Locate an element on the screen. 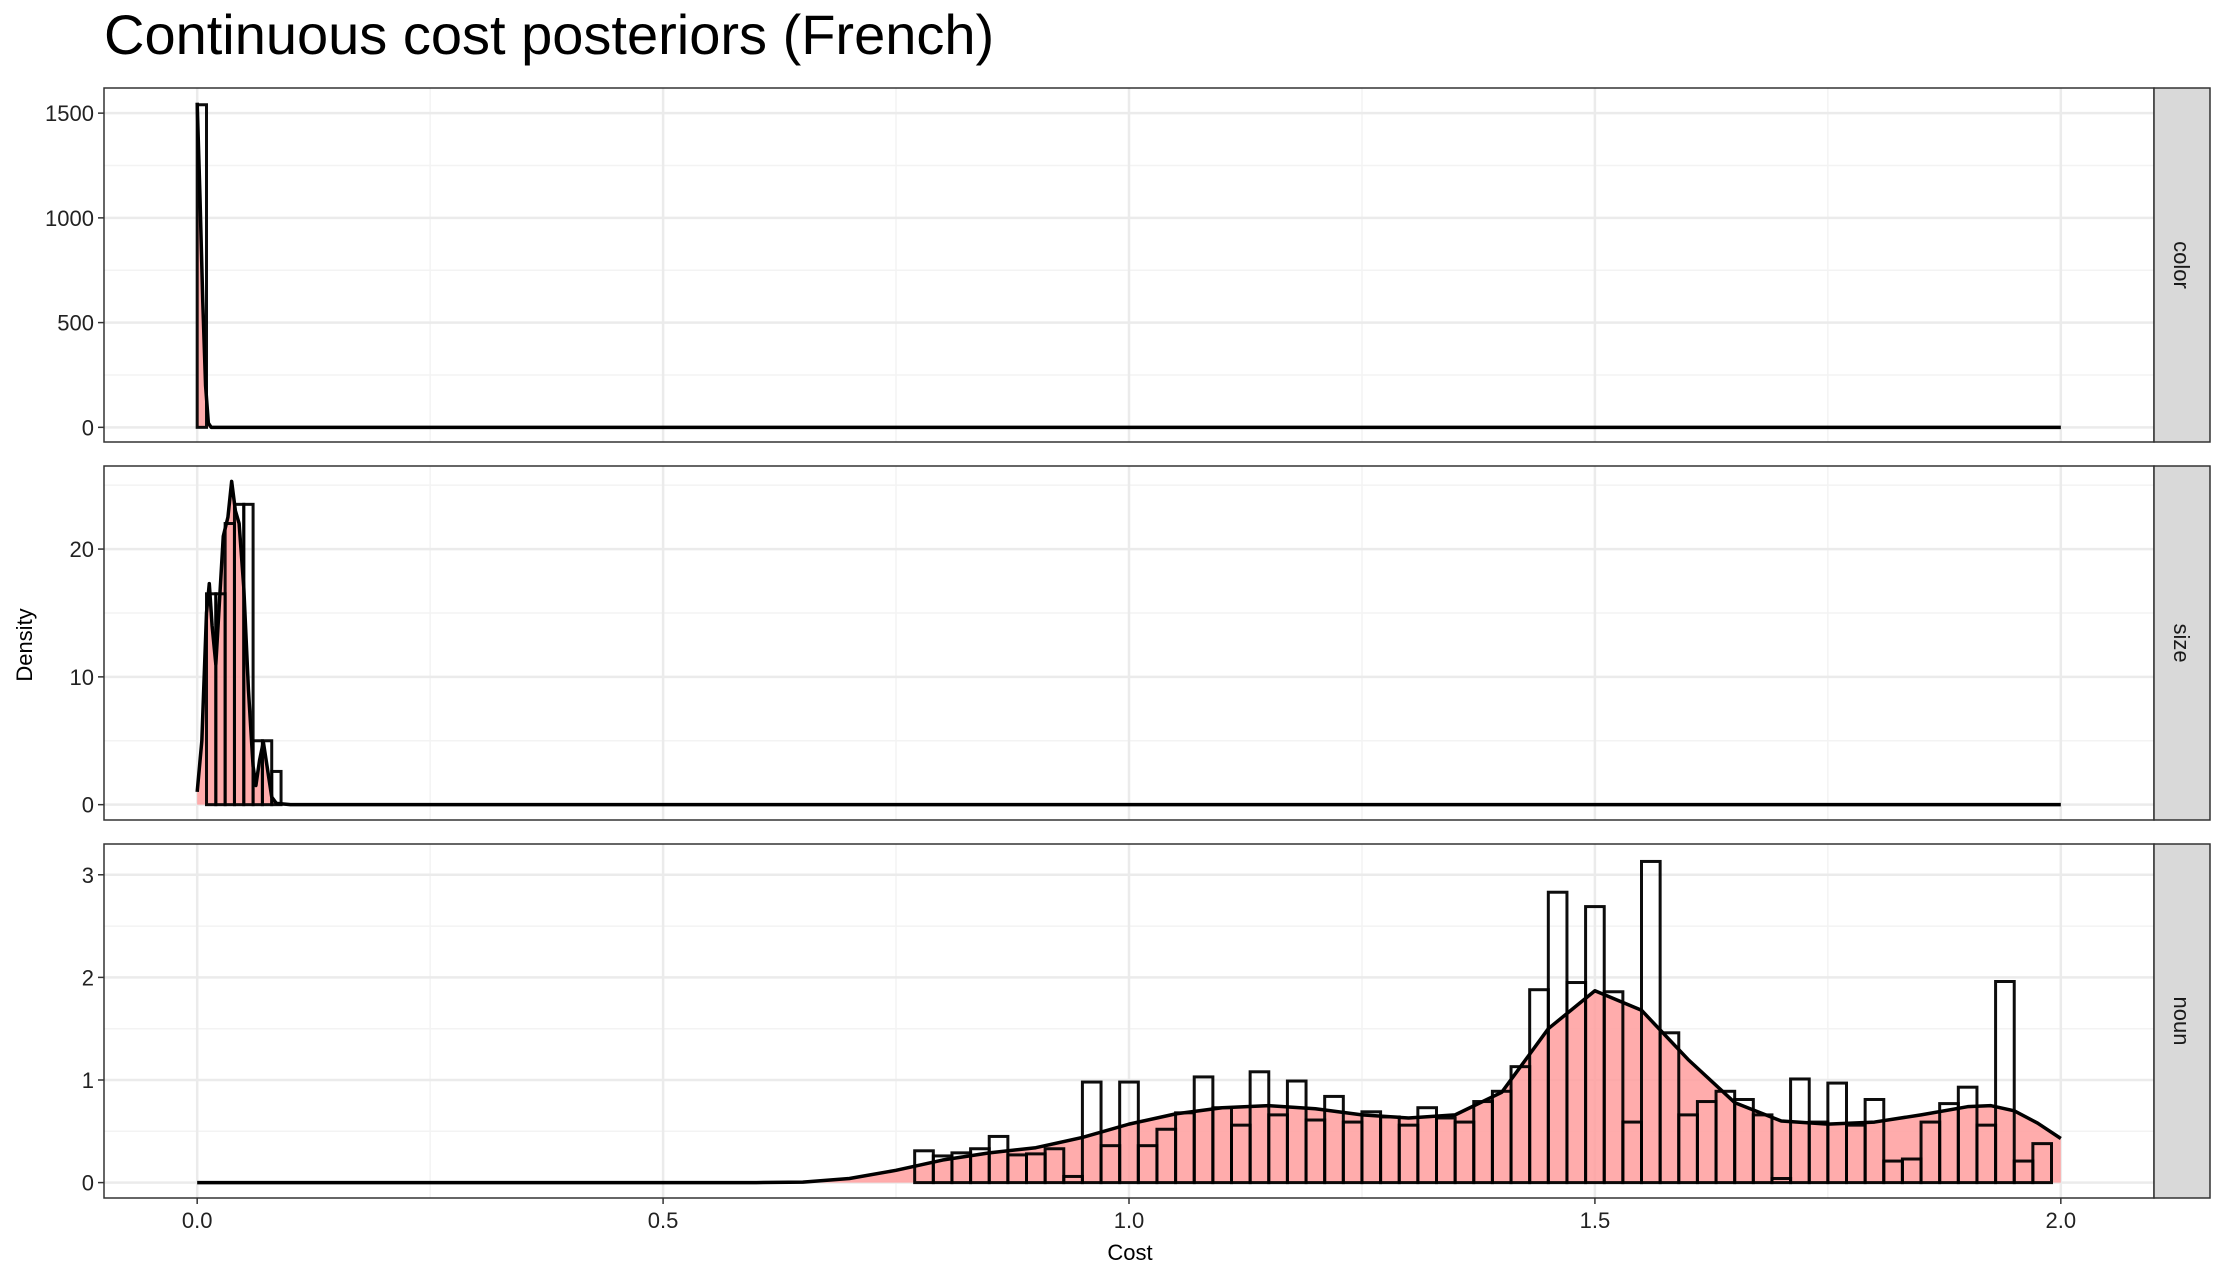 The width and height of the screenshot is (2216, 1279). histogram-noun is located at coordinates (1483, 1022).